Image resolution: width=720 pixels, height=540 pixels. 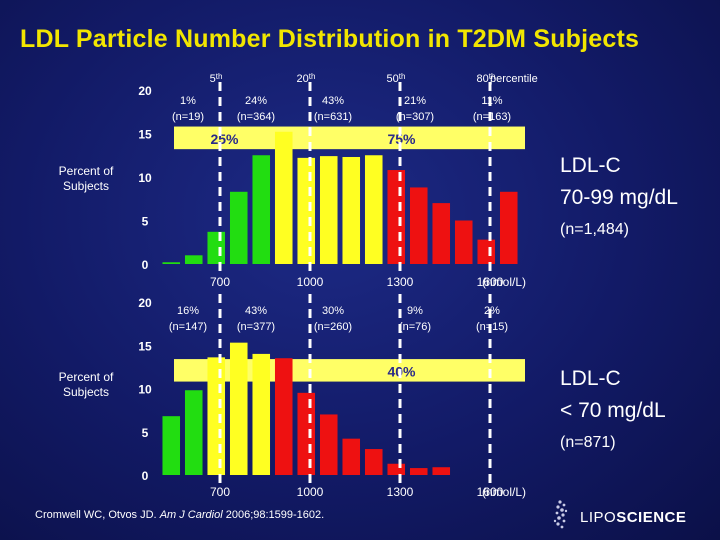 What do you see at coordinates (590, 378) in the screenshot?
I see `bottom-ldl-label: LDL-C` at bounding box center [590, 378].